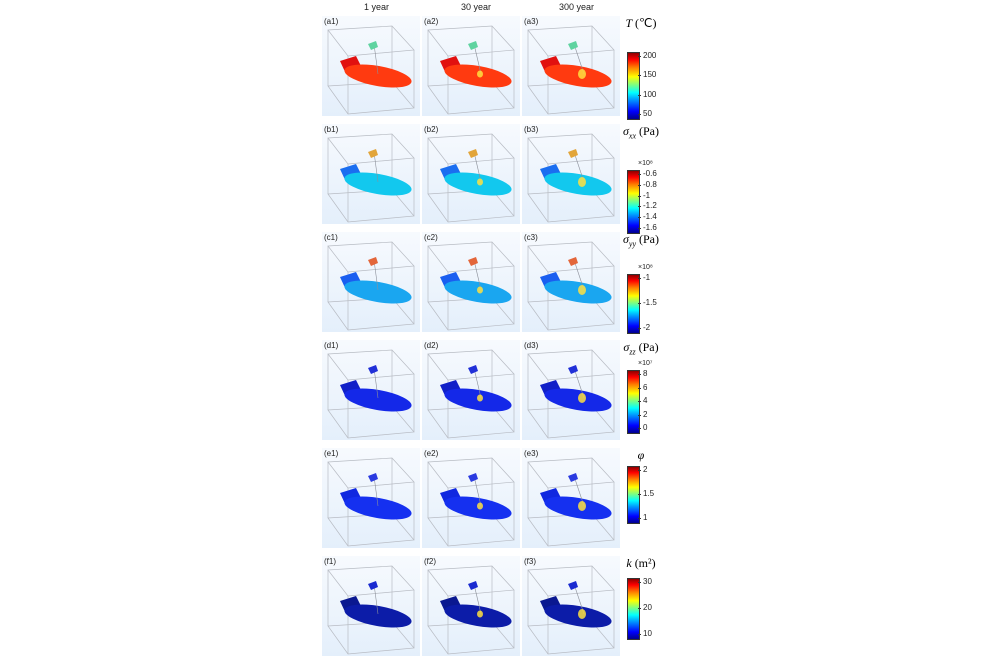 This screenshot has height=666, width=1000. I want to click on colorbar-title: σxx (Pa), so click(641, 132).